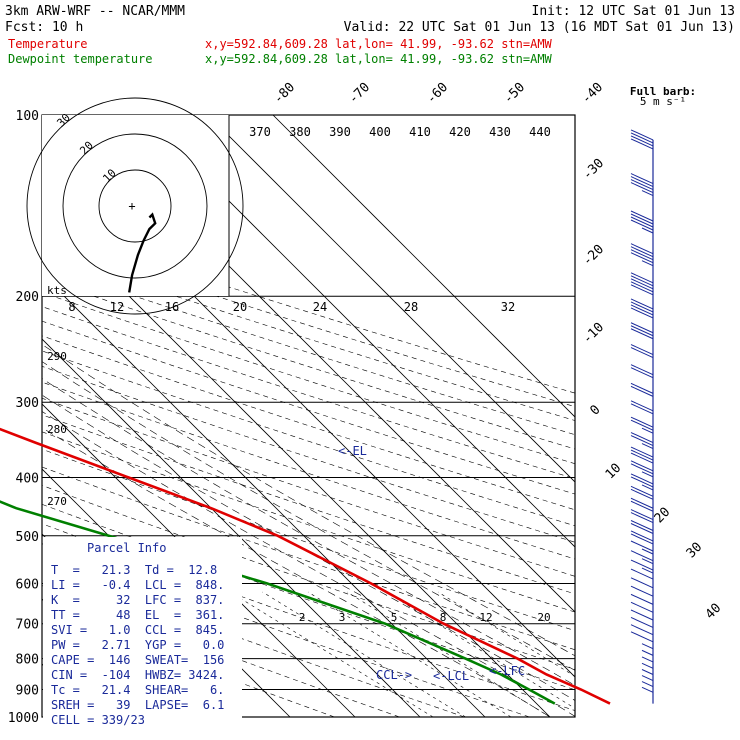 The image size is (740, 740). What do you see at coordinates (302, 617) in the screenshot?
I see `mixing-ratio-label: 2` at bounding box center [302, 617].